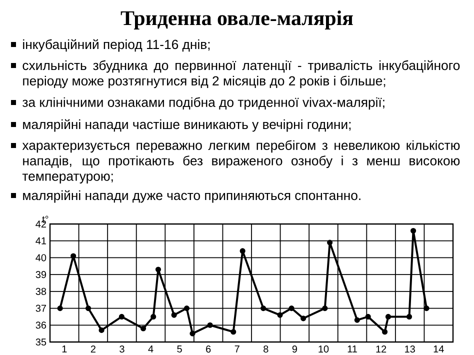 The image size is (474, 355). Describe the element at coordinates (410, 349) in the screenshot. I see `x-tick-label: 13` at that location.